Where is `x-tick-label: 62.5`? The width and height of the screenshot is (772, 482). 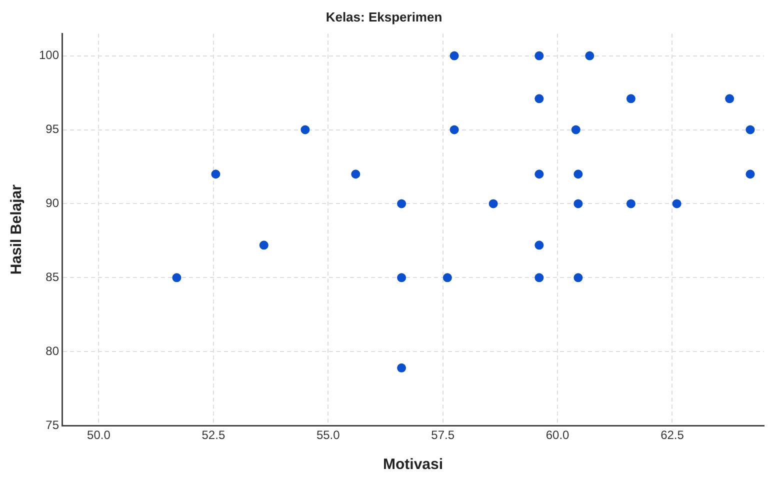
x-tick-label: 62.5 is located at coordinates (672, 435).